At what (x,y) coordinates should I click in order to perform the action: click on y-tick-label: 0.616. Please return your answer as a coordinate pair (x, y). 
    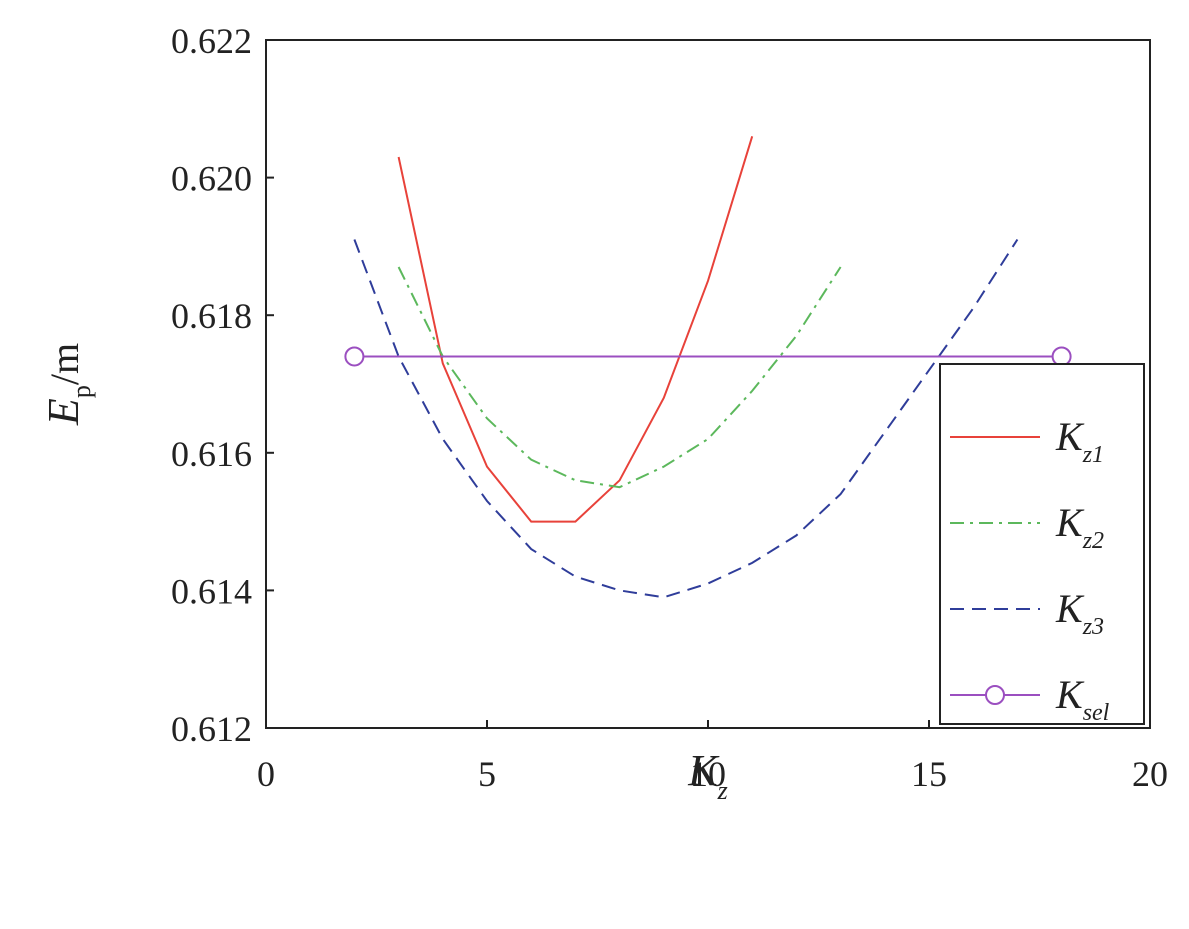
    Looking at the image, I should click on (211, 454).